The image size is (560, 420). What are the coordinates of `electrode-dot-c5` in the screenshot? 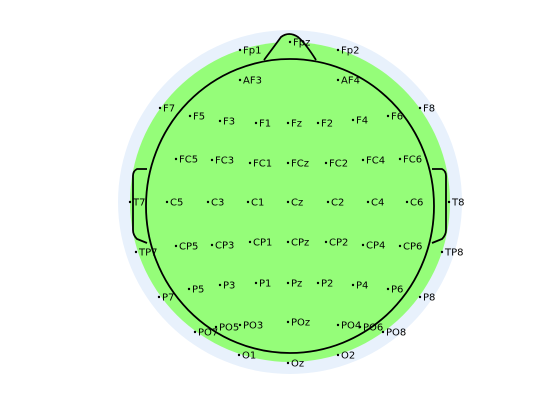 It's located at (167, 202).